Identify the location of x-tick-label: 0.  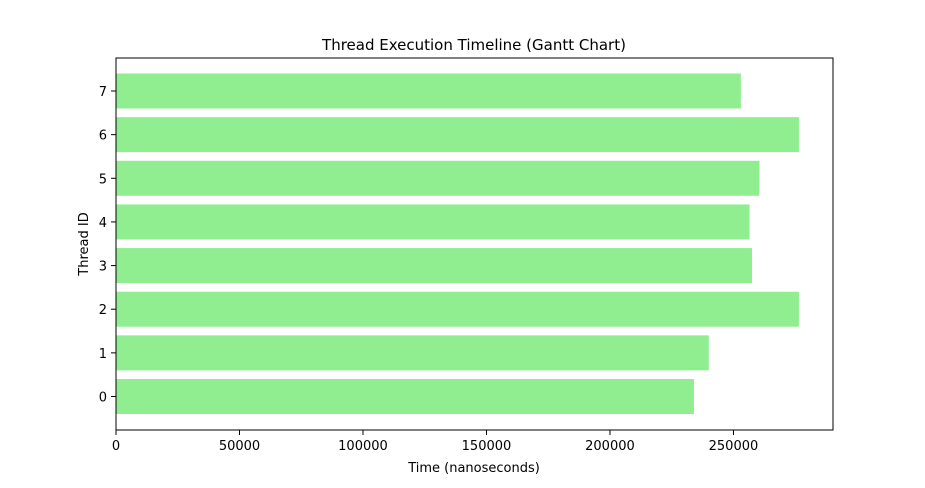
(116, 446).